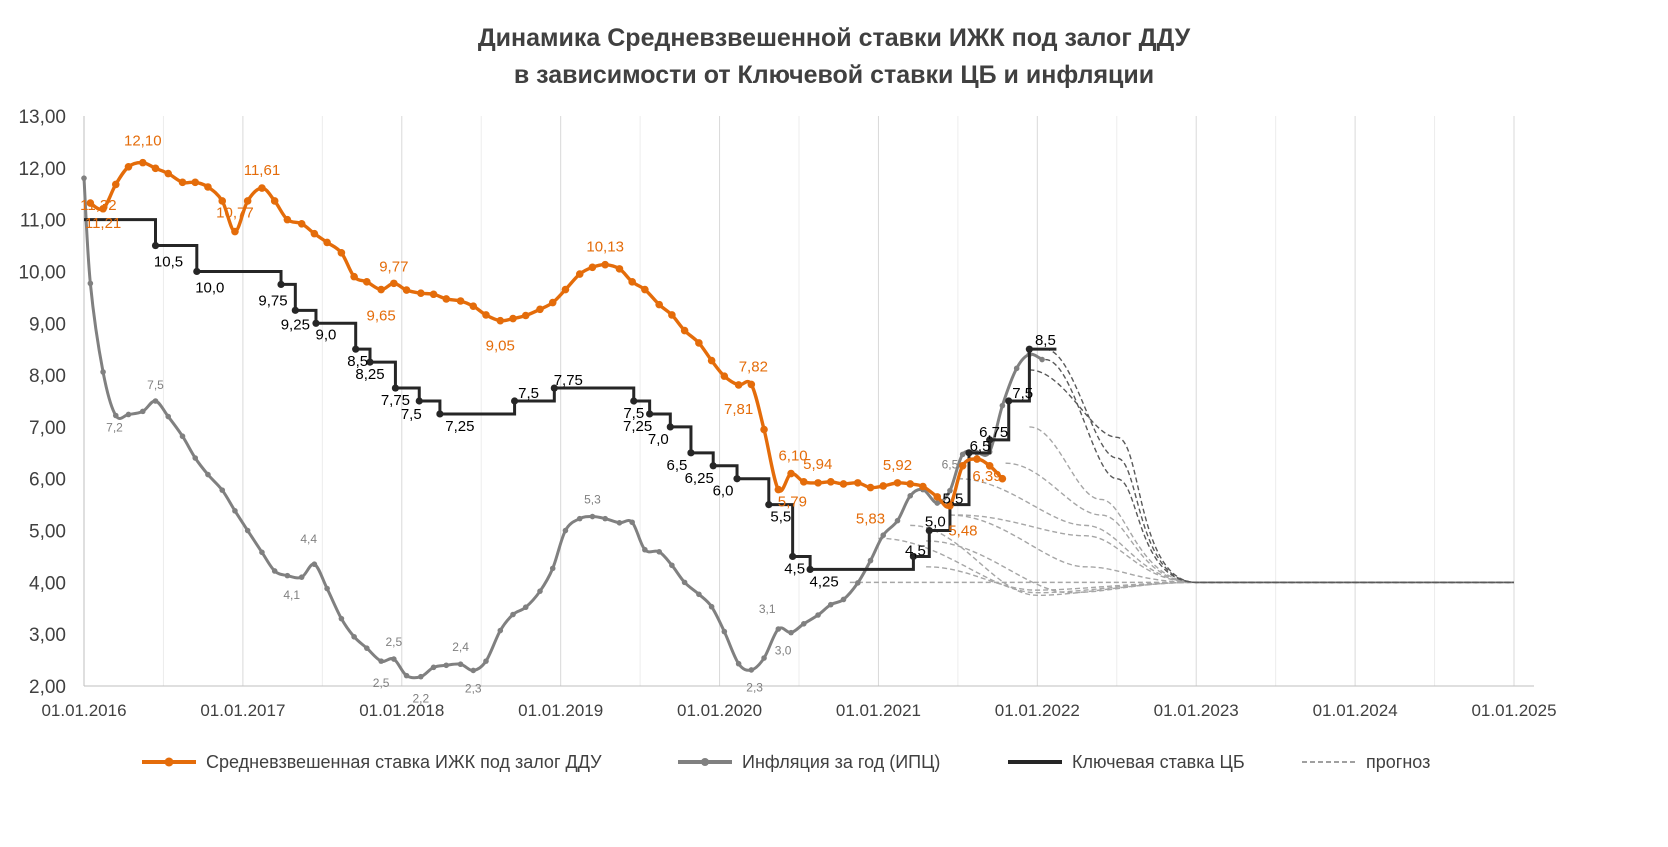 This screenshot has width=1668, height=847. Describe the element at coordinates (143, 141) in the screenshot. I see `mortgage-data-label: 12,10` at that location.